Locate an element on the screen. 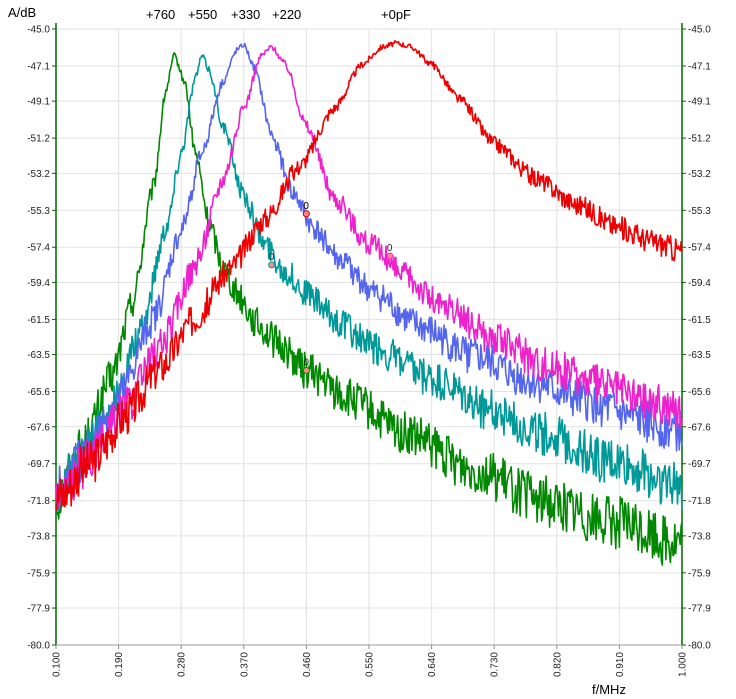 The width and height of the screenshot is (736, 699). y-tick-label-left: -73.8 is located at coordinates (38, 536).